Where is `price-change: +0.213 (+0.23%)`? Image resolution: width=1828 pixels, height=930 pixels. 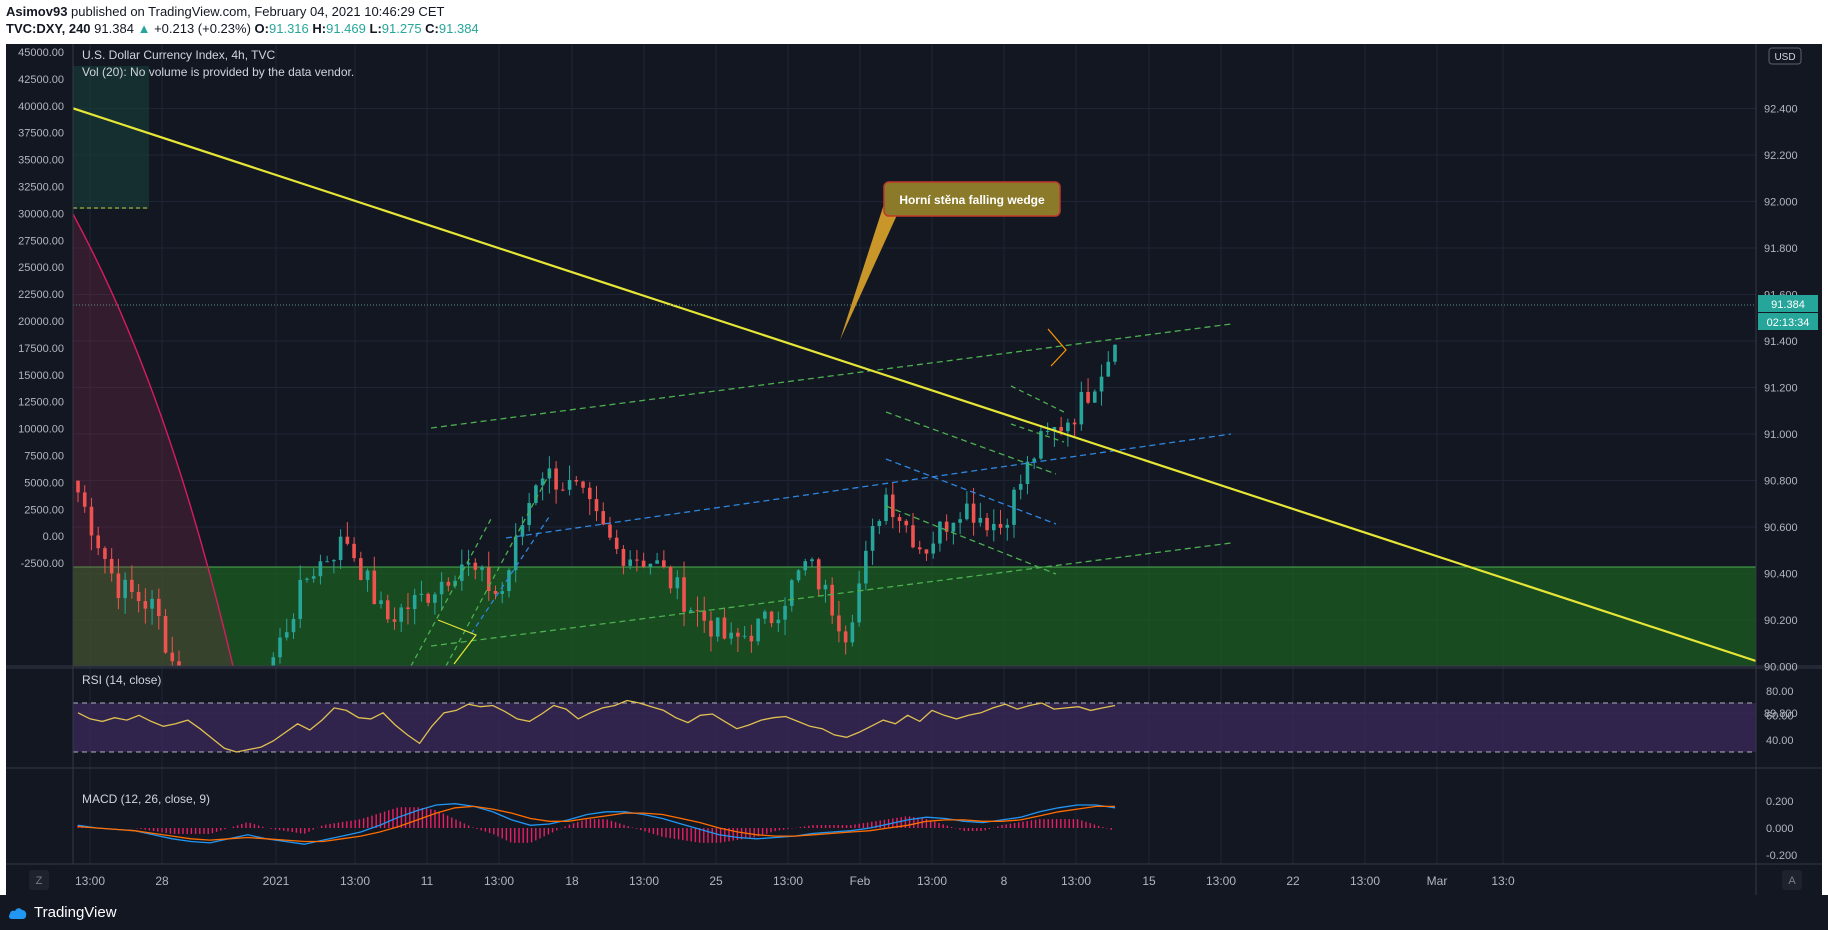
price-change: +0.213 (+0.23%) is located at coordinates (202, 28).